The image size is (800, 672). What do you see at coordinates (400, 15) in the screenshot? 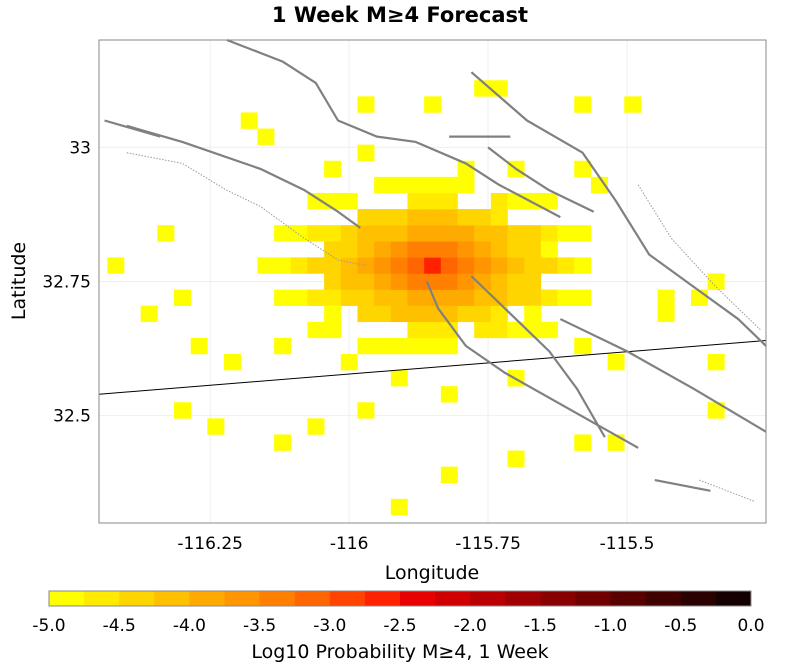
I see `chart-title: 1 Week M≥4 Forecast` at bounding box center [400, 15].